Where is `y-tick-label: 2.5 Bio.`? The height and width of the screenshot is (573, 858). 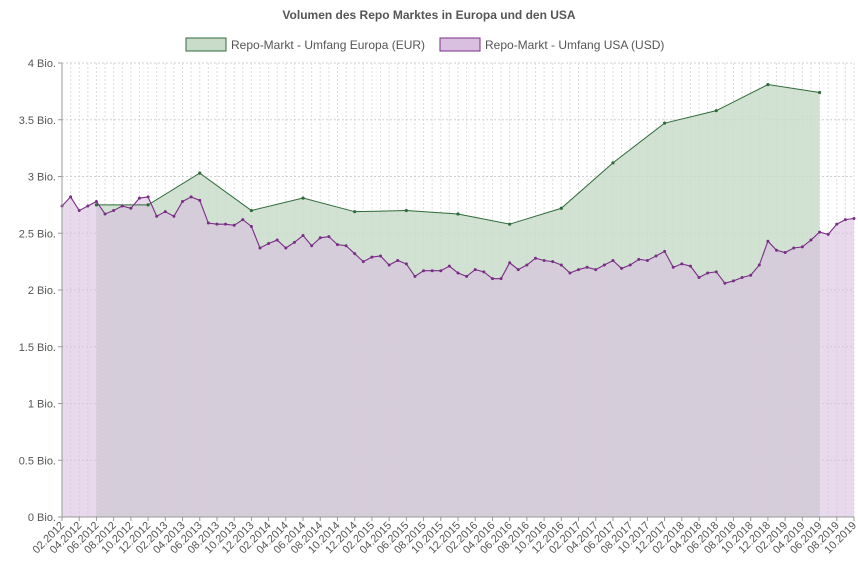 y-tick-label: 2.5 Bio. is located at coordinates (37, 234).